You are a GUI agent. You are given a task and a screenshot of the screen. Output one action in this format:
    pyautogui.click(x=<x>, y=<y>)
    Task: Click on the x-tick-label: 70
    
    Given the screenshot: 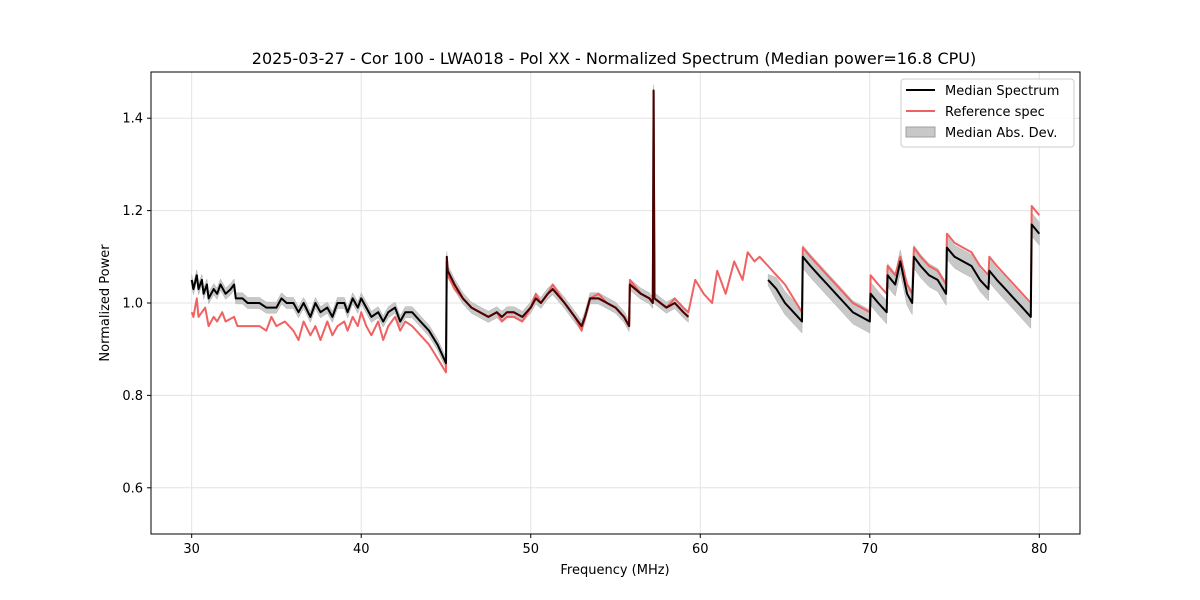 What is the action you would take?
    pyautogui.click(x=870, y=549)
    